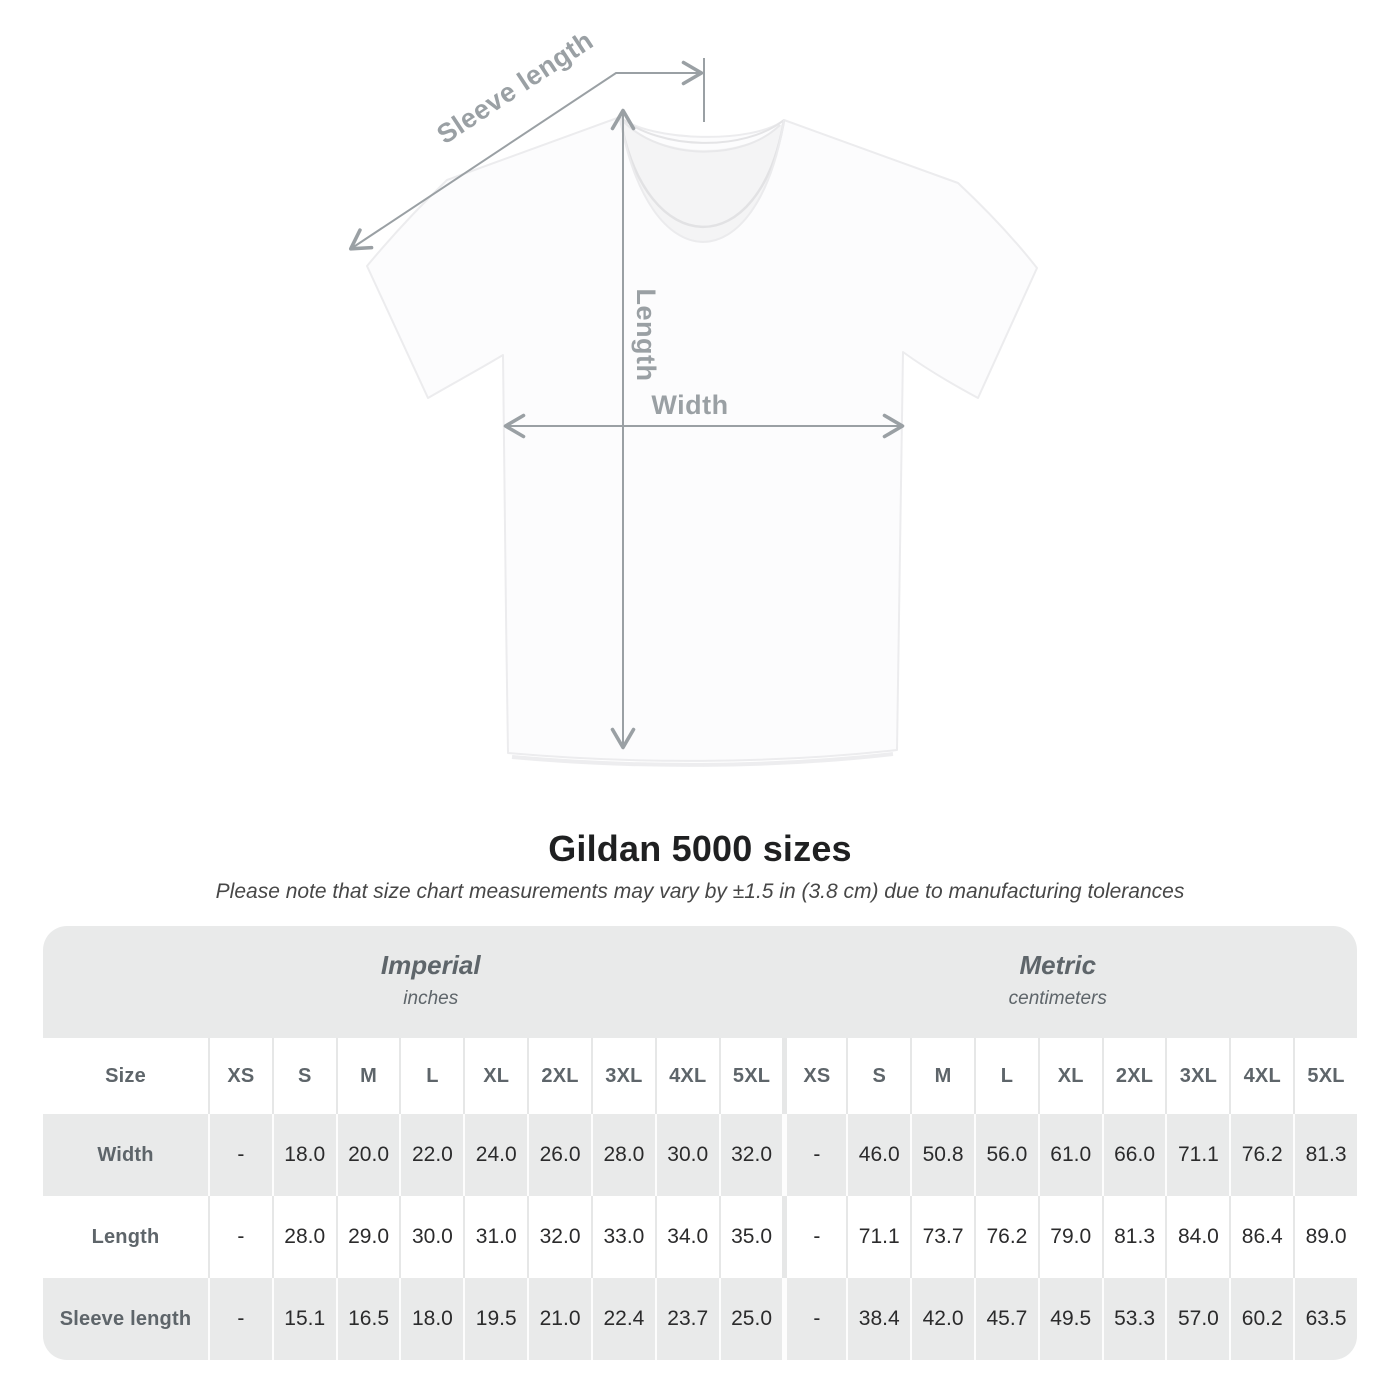  What do you see at coordinates (495, 1237) in the screenshot?
I see `table-cell: 31.0` at bounding box center [495, 1237].